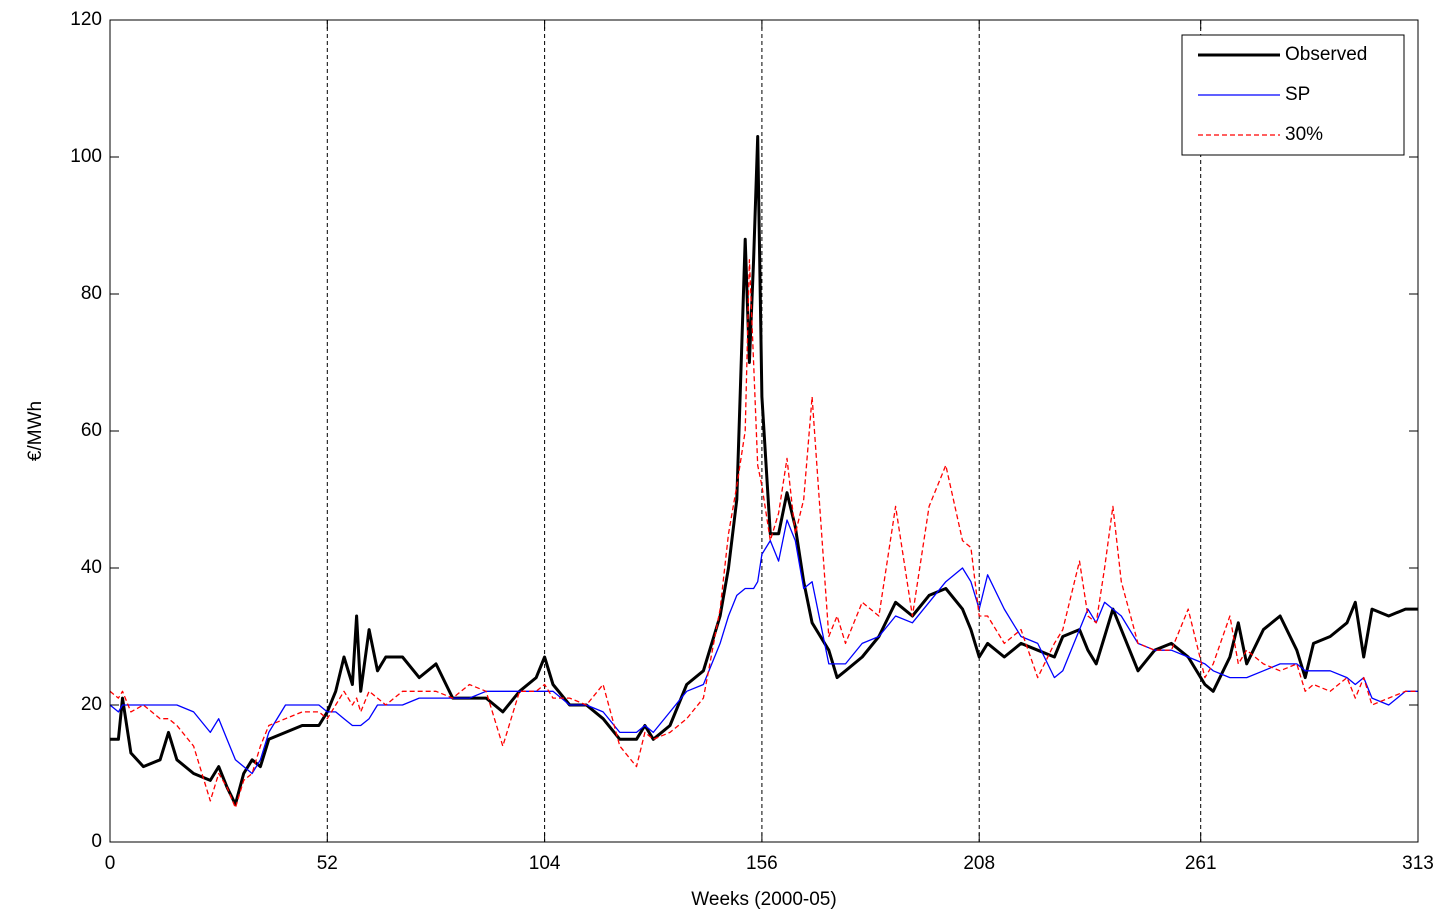 The width and height of the screenshot is (1447, 918). Describe the element at coordinates (35, 431) in the screenshot. I see `y-axis-label: €/MWh` at that location.